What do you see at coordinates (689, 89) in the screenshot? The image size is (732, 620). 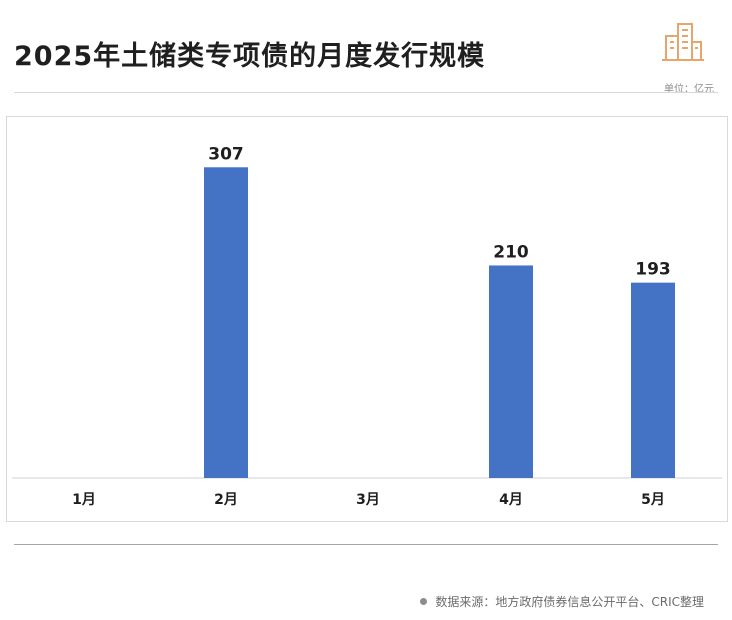 I see `unit-label: 单位：亿元` at bounding box center [689, 89].